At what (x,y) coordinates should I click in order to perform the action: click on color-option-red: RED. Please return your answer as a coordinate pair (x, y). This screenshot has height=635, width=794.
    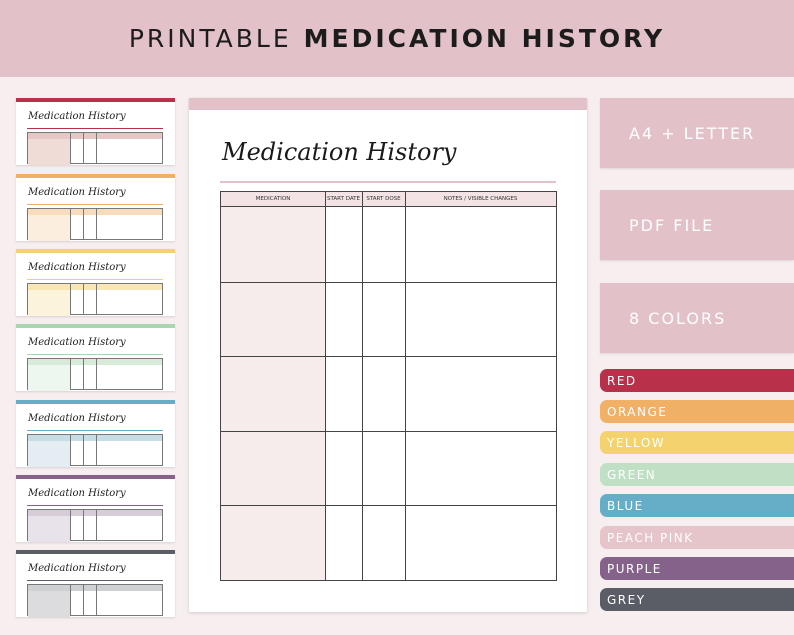
    Looking at the image, I should click on (697, 380).